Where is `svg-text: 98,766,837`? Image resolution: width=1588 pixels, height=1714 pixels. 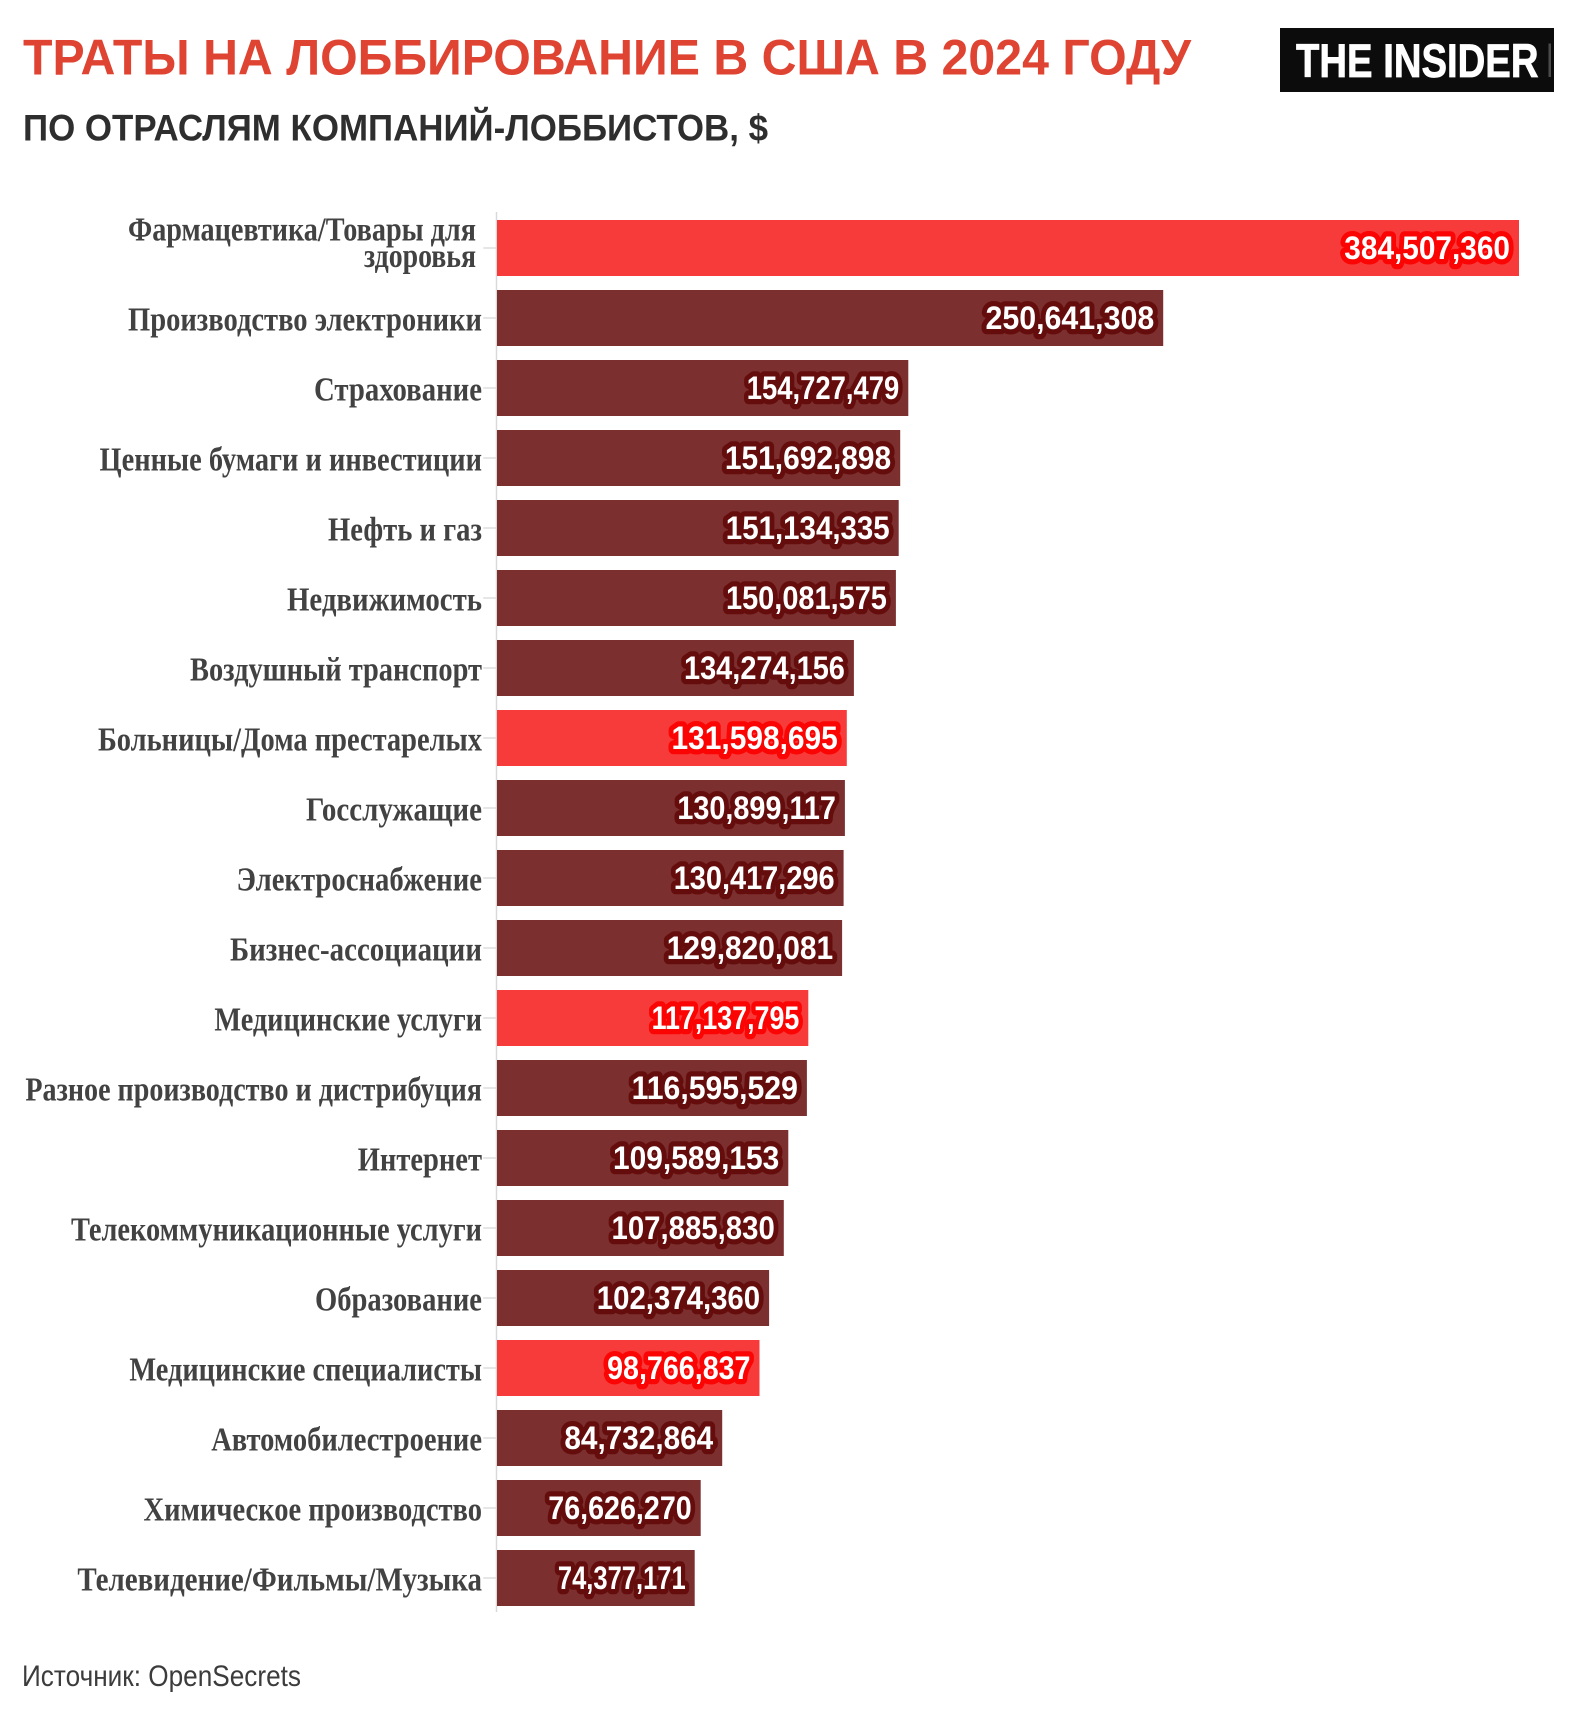 svg-text: 98,766,837 is located at coordinates (678, 1368).